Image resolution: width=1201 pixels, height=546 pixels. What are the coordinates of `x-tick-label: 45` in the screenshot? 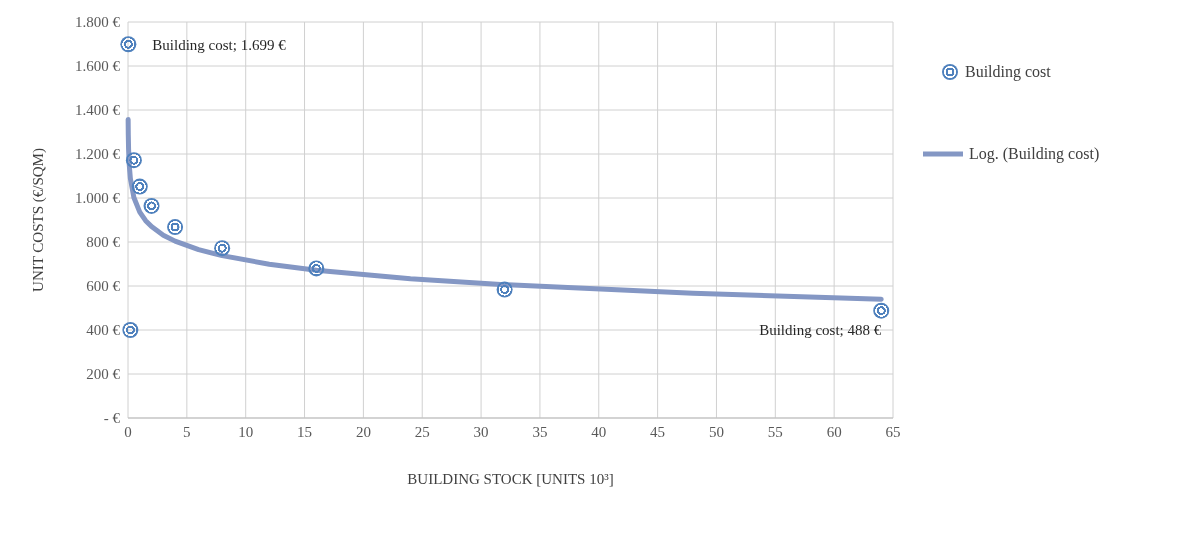 It's located at (658, 431).